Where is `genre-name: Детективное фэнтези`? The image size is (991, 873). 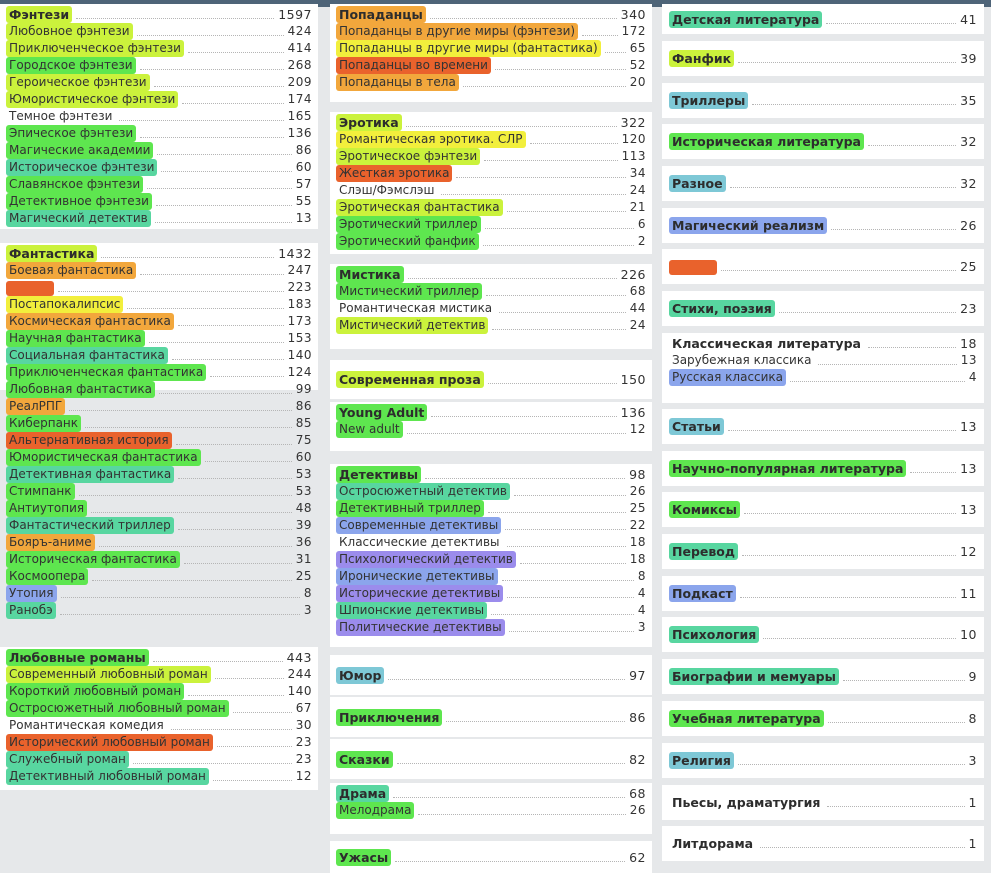 genre-name: Детективное фэнтези is located at coordinates (79, 201).